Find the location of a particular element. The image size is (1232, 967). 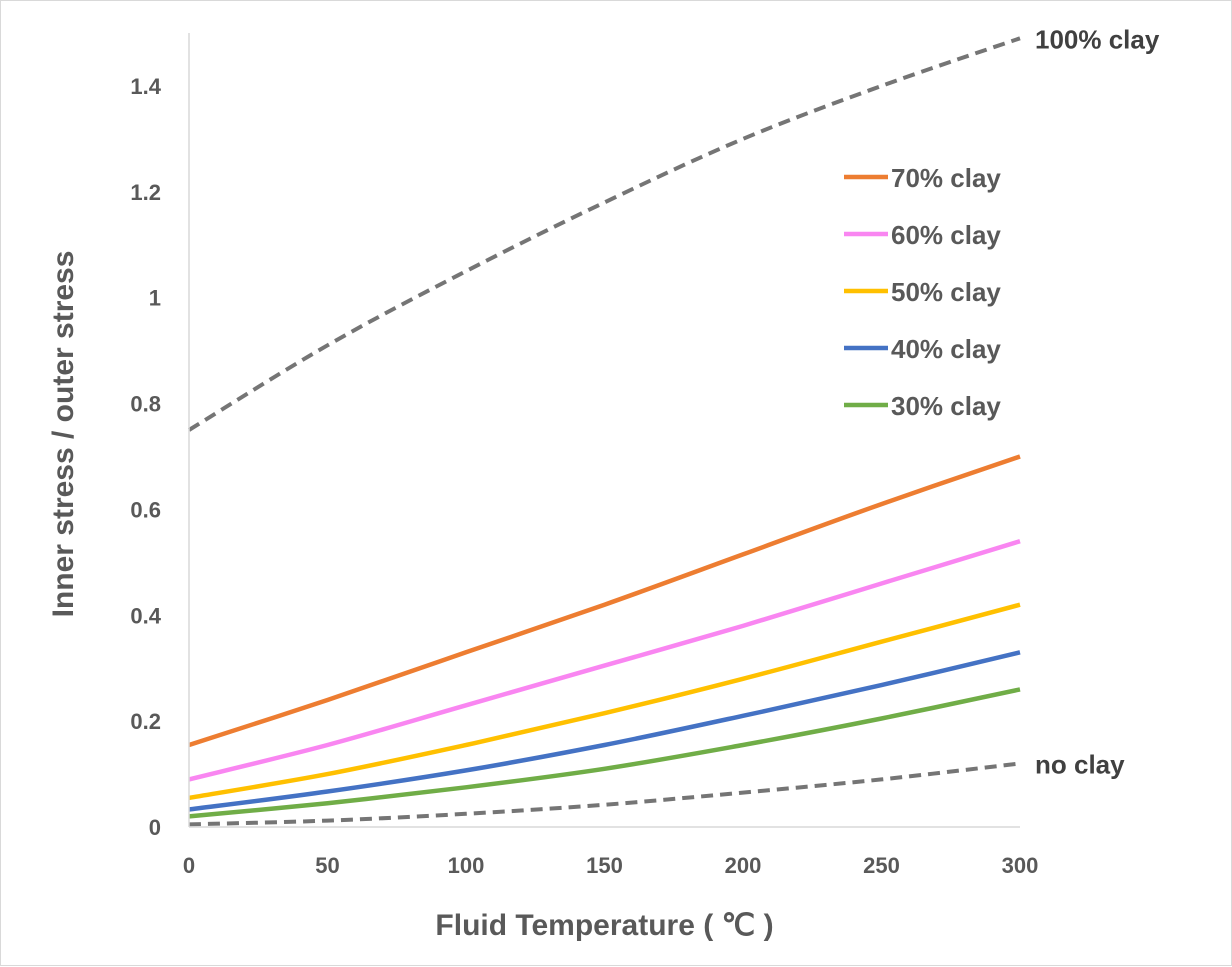

x-axis-title: Fluid Temperature ( ℃ ) is located at coordinates (604, 925).